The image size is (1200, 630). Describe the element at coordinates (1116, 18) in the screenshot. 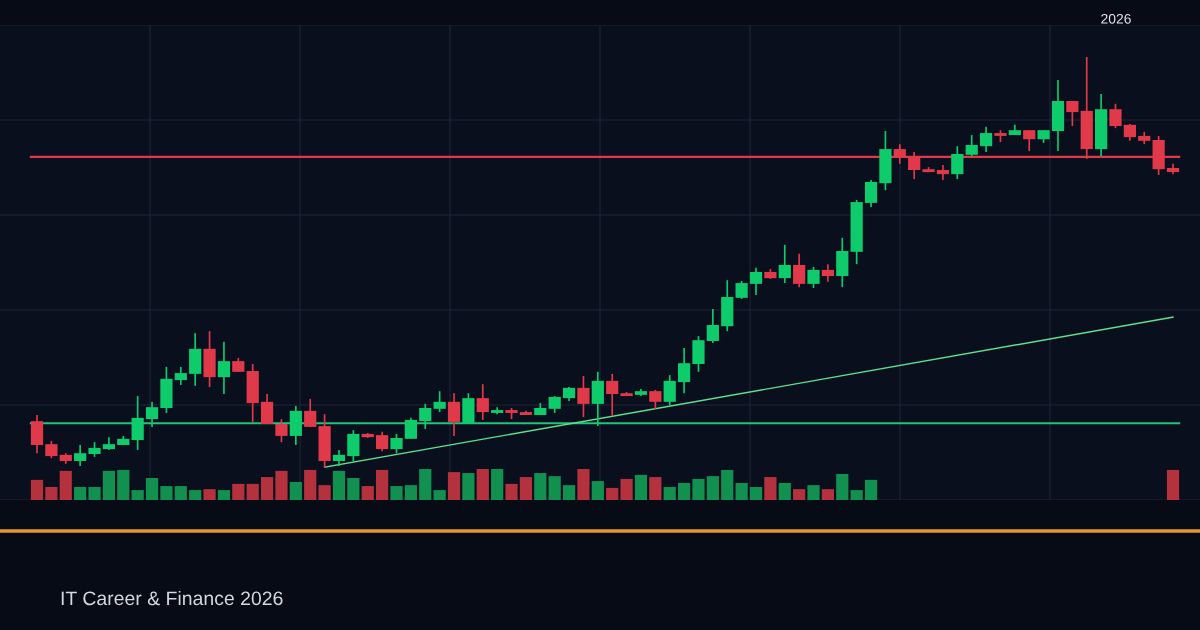

I see `text: 2026` at that location.